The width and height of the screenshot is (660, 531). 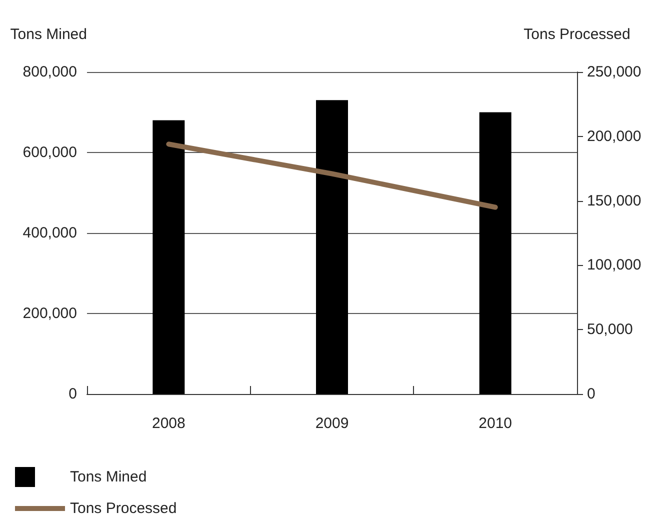 What do you see at coordinates (72, 394) in the screenshot?
I see `y-tick-label: 0` at bounding box center [72, 394].